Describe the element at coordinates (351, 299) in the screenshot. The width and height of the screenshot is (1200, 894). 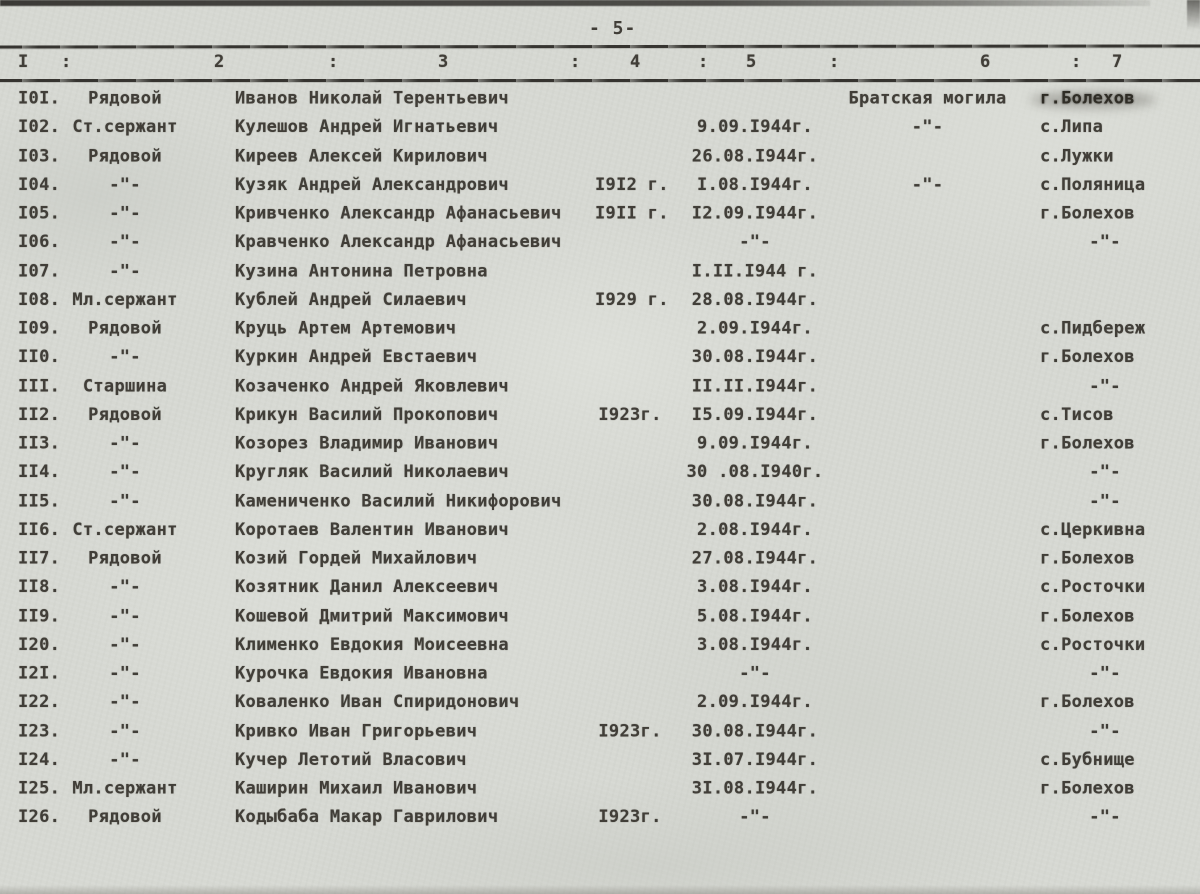
I see `cell-name: Кублей Андрей Силаевич` at that location.